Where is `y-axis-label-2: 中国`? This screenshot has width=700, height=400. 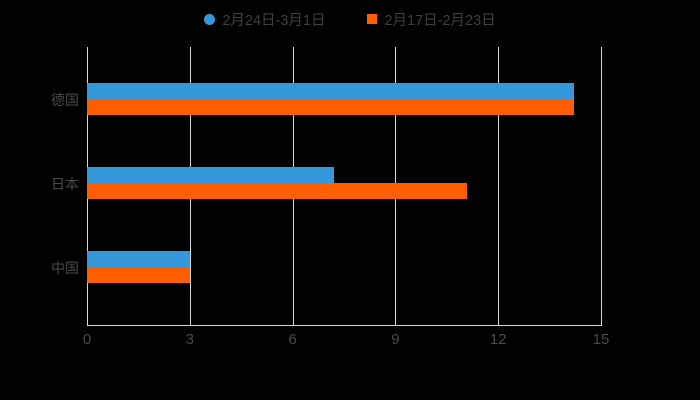 y-axis-label-2: 中国 is located at coordinates (65, 268).